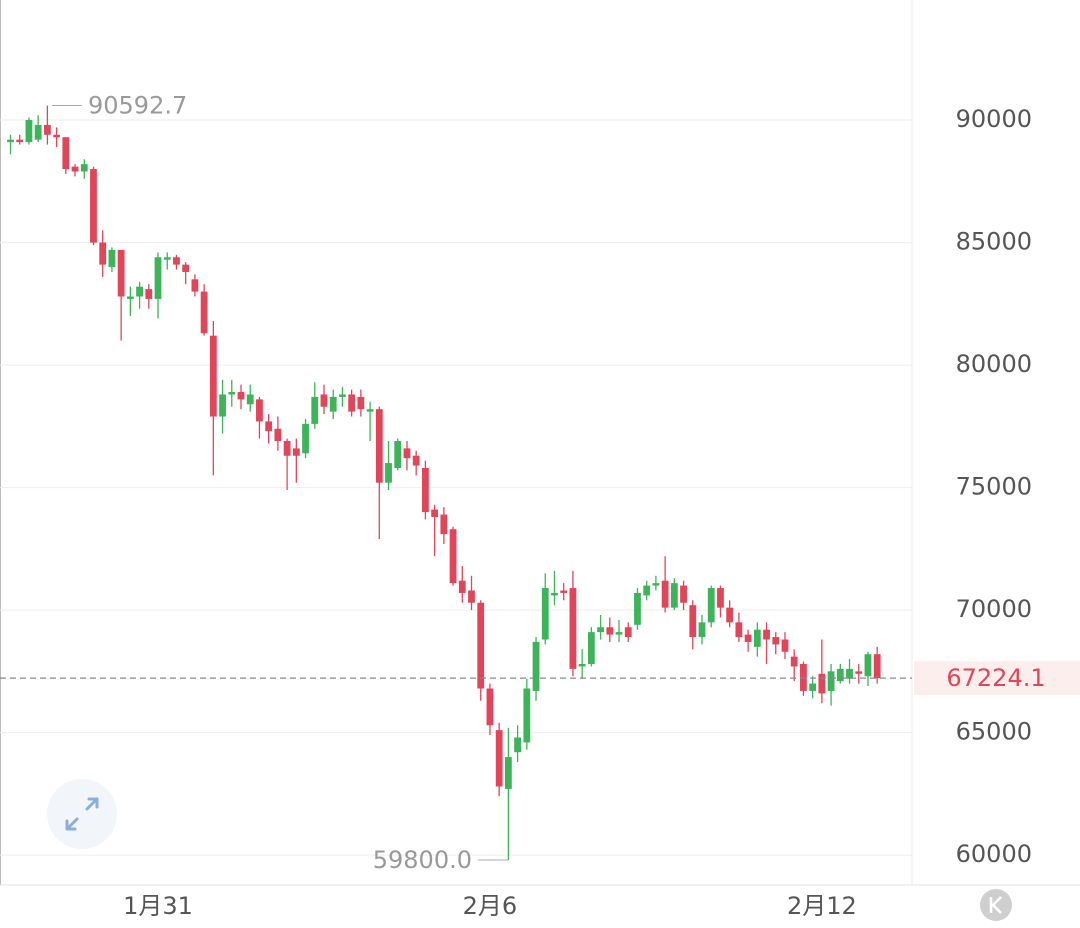 The height and width of the screenshot is (928, 1080). What do you see at coordinates (994, 732) in the screenshot?
I see `y-tick-label: 65000` at bounding box center [994, 732].